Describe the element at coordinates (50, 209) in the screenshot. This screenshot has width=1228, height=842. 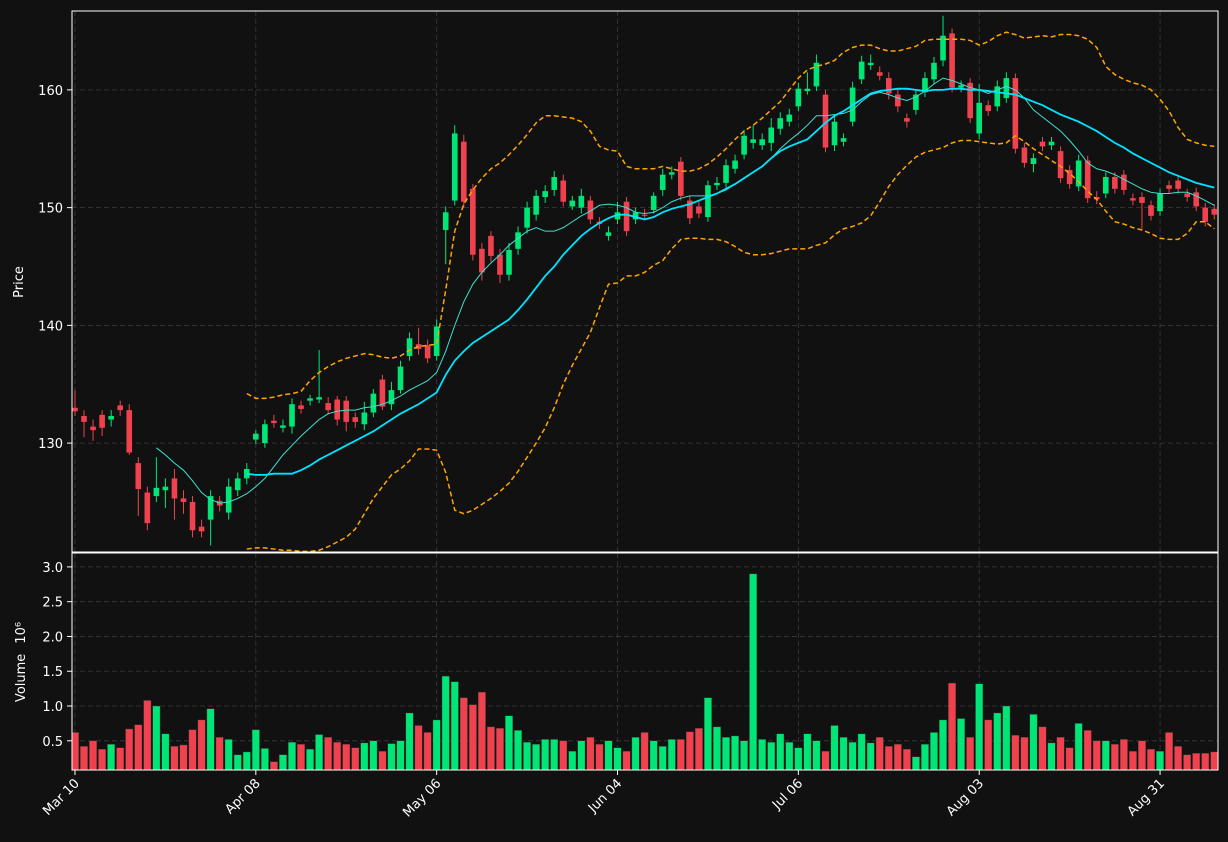
I see `y-tick-label: 150` at that location.